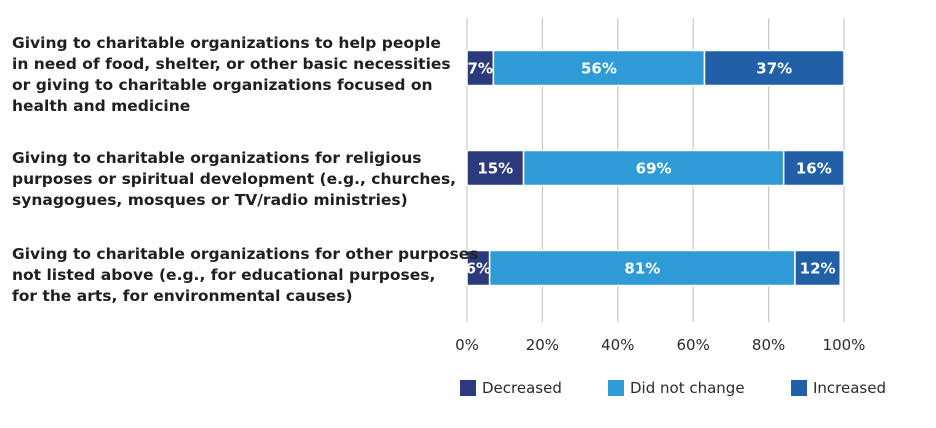  What do you see at coordinates (693, 345) in the screenshot?
I see `x-tick-label: 60%` at bounding box center [693, 345].